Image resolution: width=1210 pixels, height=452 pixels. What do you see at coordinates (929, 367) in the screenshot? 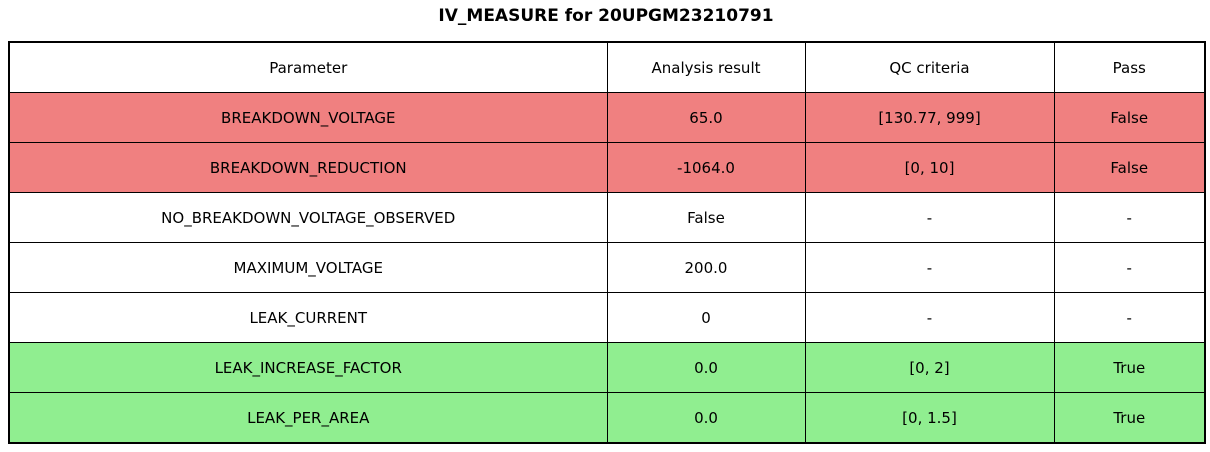
I see `cell-qc-criteria: [0, 2]` at bounding box center [929, 367].